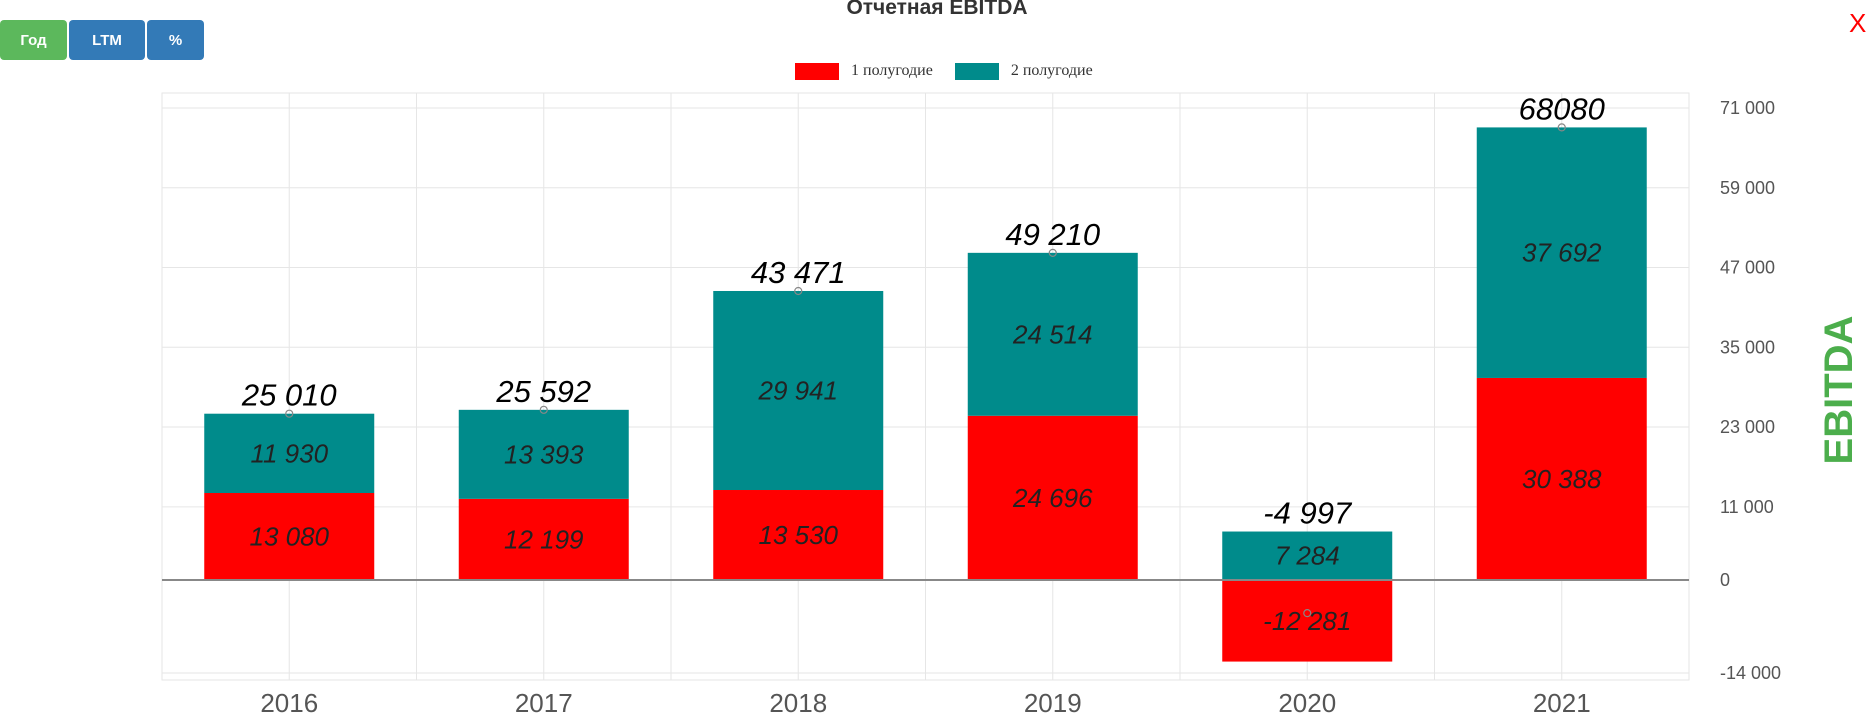  I want to click on period-toolbar: Год LTM %, so click(102, 40).